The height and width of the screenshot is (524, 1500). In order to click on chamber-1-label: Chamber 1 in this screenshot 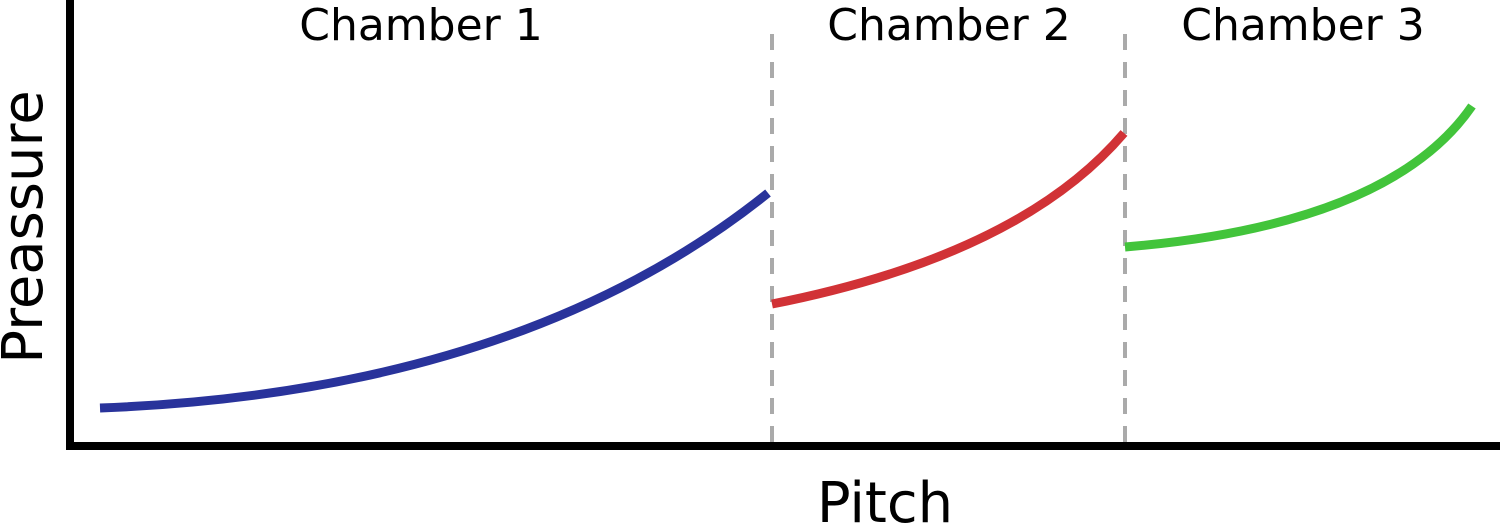, I will do `click(421, 25)`.